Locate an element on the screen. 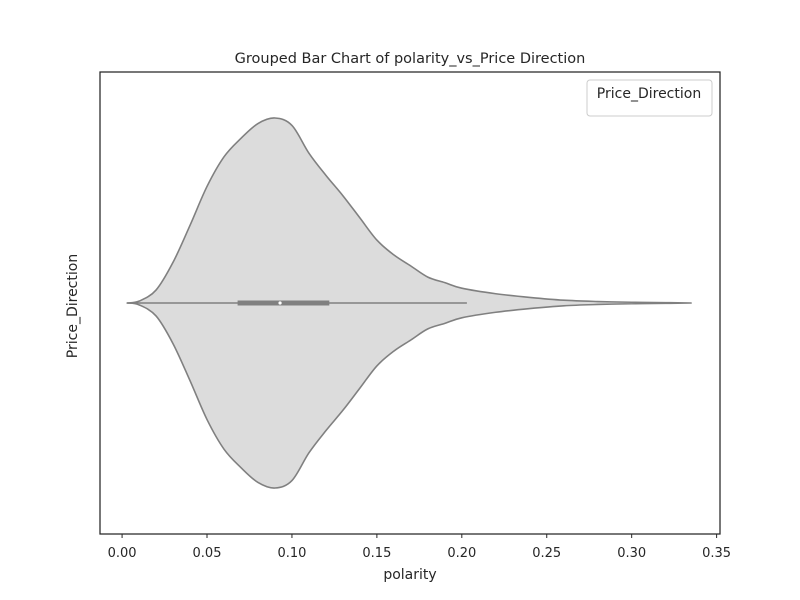 This screenshot has height=600, width=800. x-tick-label: 0.25 is located at coordinates (546, 553).